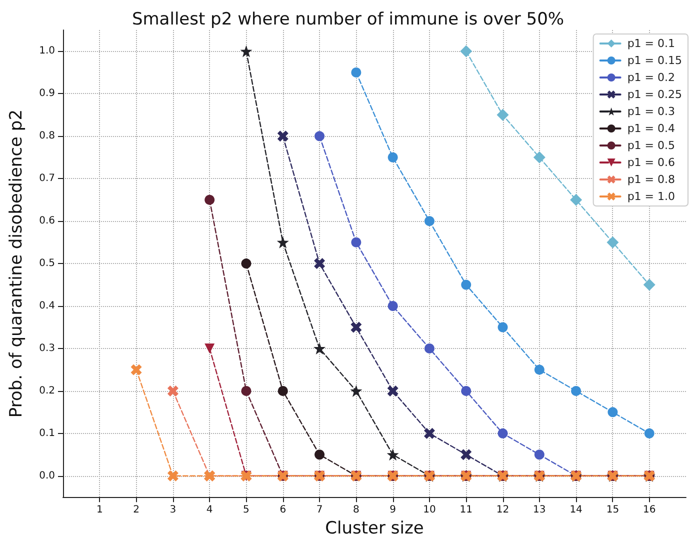 The width and height of the screenshot is (696, 542). I want to click on legend-label: p1 = 0.6, so click(651, 162).